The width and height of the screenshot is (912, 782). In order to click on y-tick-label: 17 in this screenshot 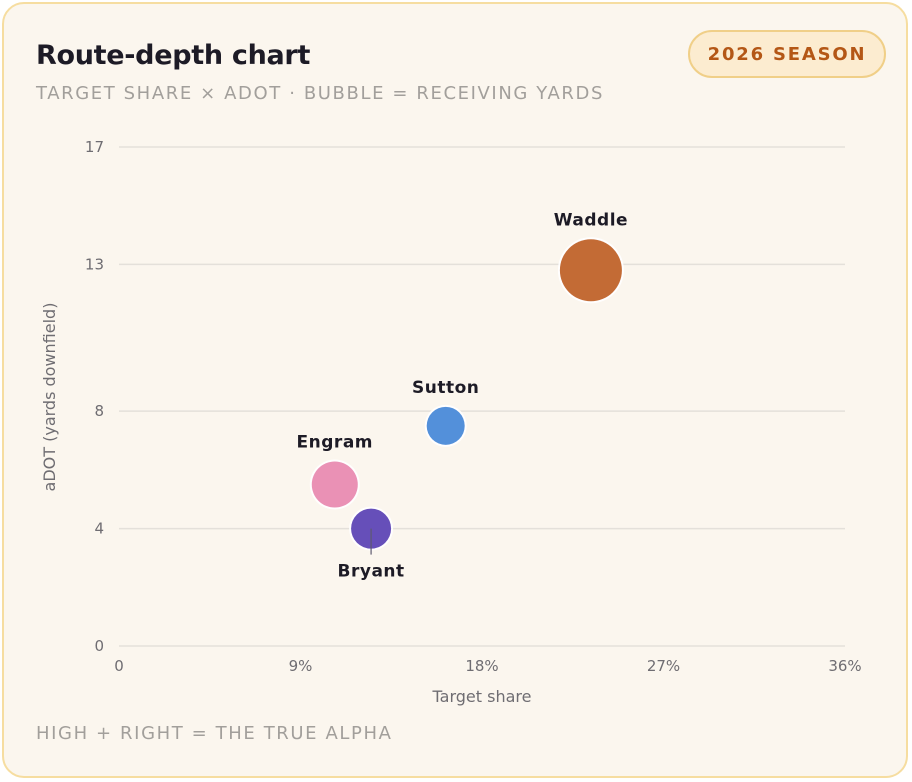, I will do `click(94, 147)`.